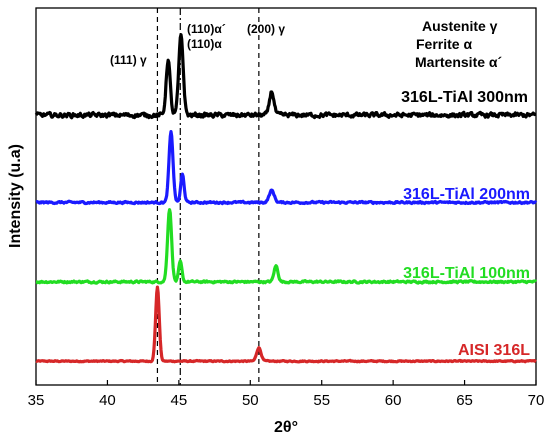 The height and width of the screenshot is (440, 550). I want to click on x-tick-label: 65, so click(464, 400).